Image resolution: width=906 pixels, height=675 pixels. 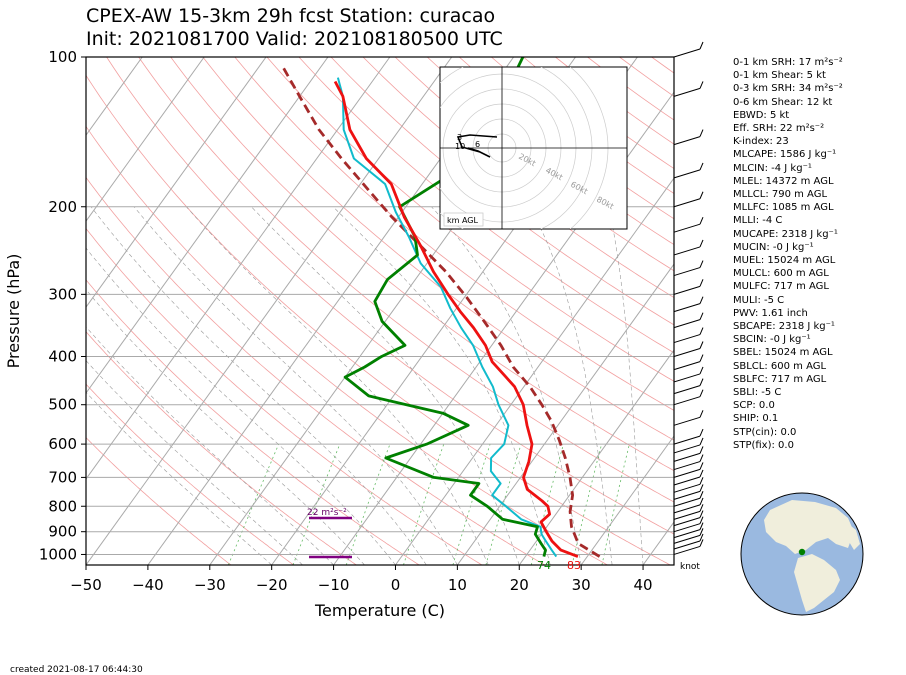 What do you see at coordinates (396, 585) in the screenshot?
I see `x-tick-label: 0` at bounding box center [396, 585].